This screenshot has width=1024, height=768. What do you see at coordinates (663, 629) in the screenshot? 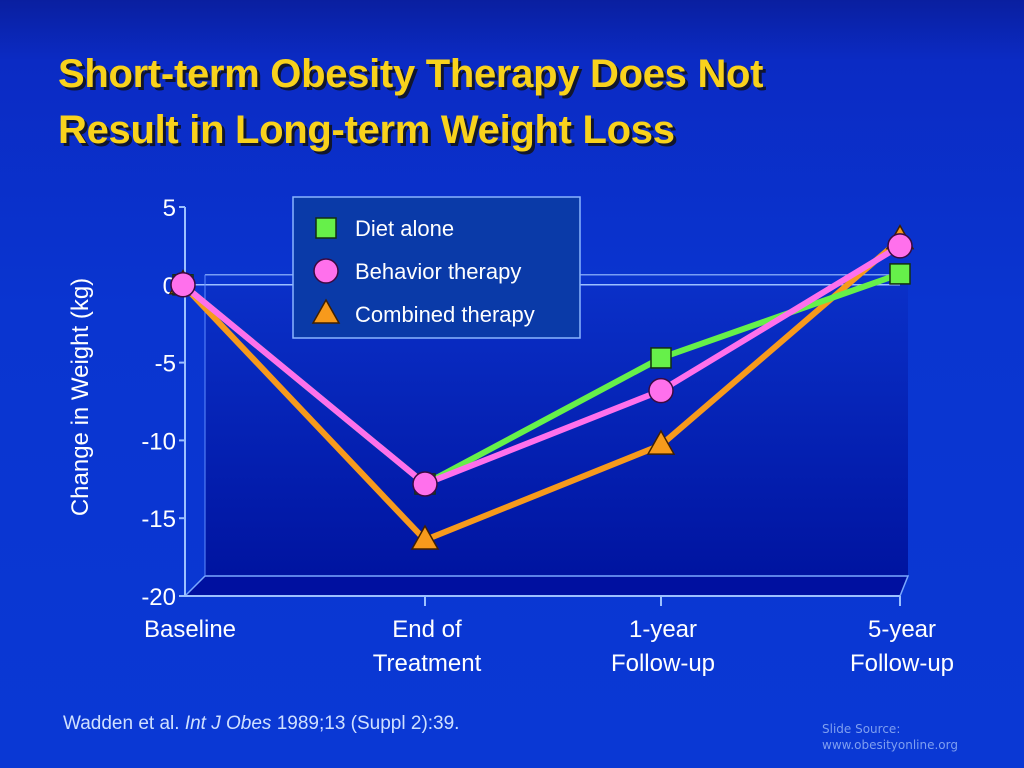
I see `x-tick-label-line: 1-year` at bounding box center [663, 629].